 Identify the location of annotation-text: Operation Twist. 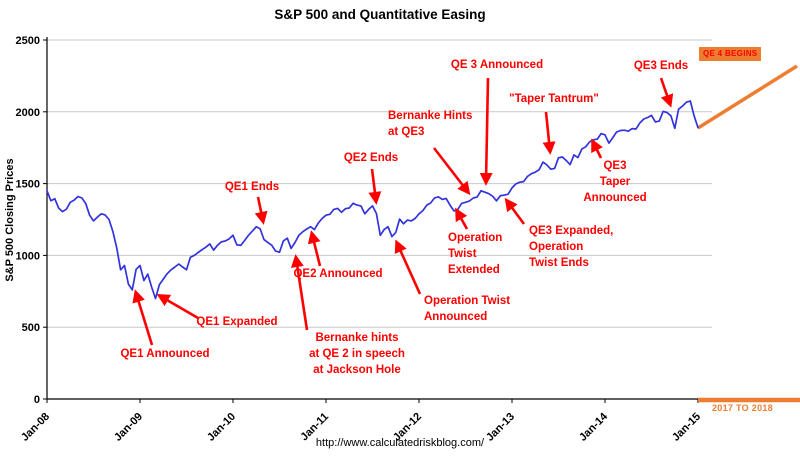
(467, 301).